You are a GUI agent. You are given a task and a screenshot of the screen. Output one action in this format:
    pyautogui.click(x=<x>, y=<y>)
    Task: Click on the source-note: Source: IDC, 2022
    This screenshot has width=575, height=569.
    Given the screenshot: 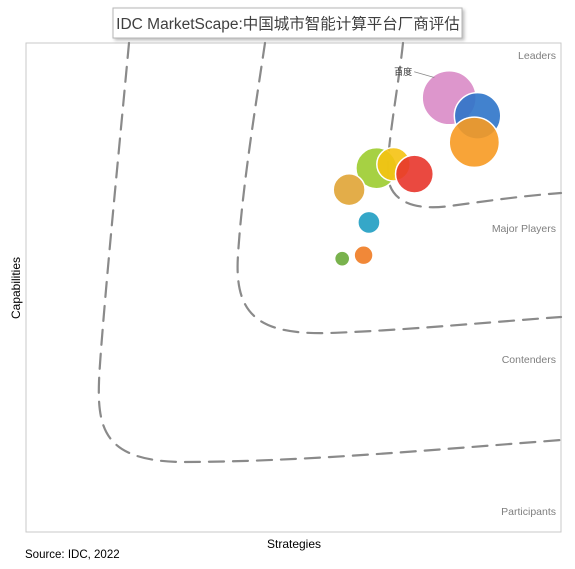 What is the action you would take?
    pyautogui.click(x=72, y=555)
    